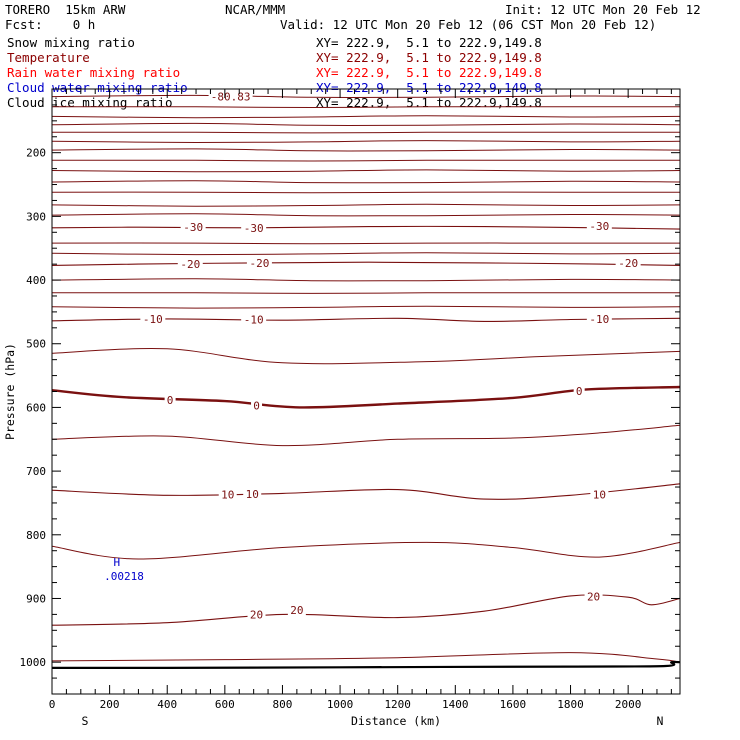 The image size is (740, 740). I want to click on annotation-bg, so click(230, 96).